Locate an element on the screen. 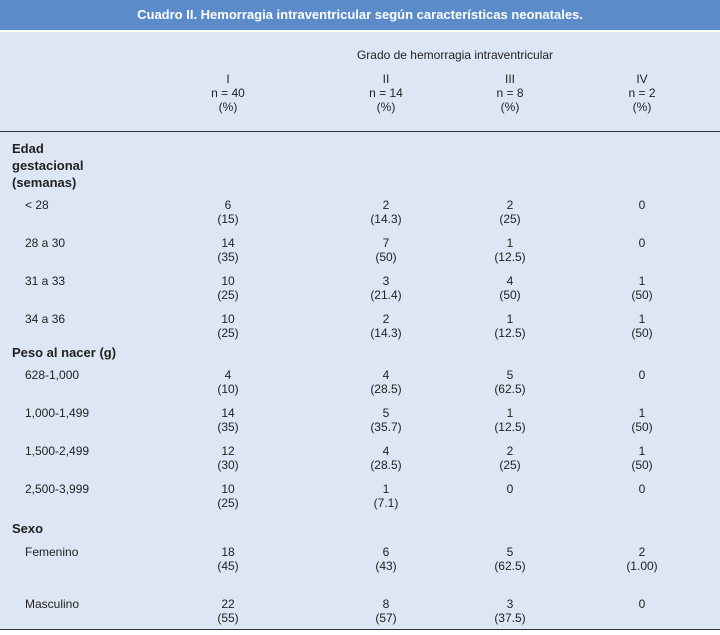 The image size is (720, 635). section-label: Sexo is located at coordinates (28, 528).